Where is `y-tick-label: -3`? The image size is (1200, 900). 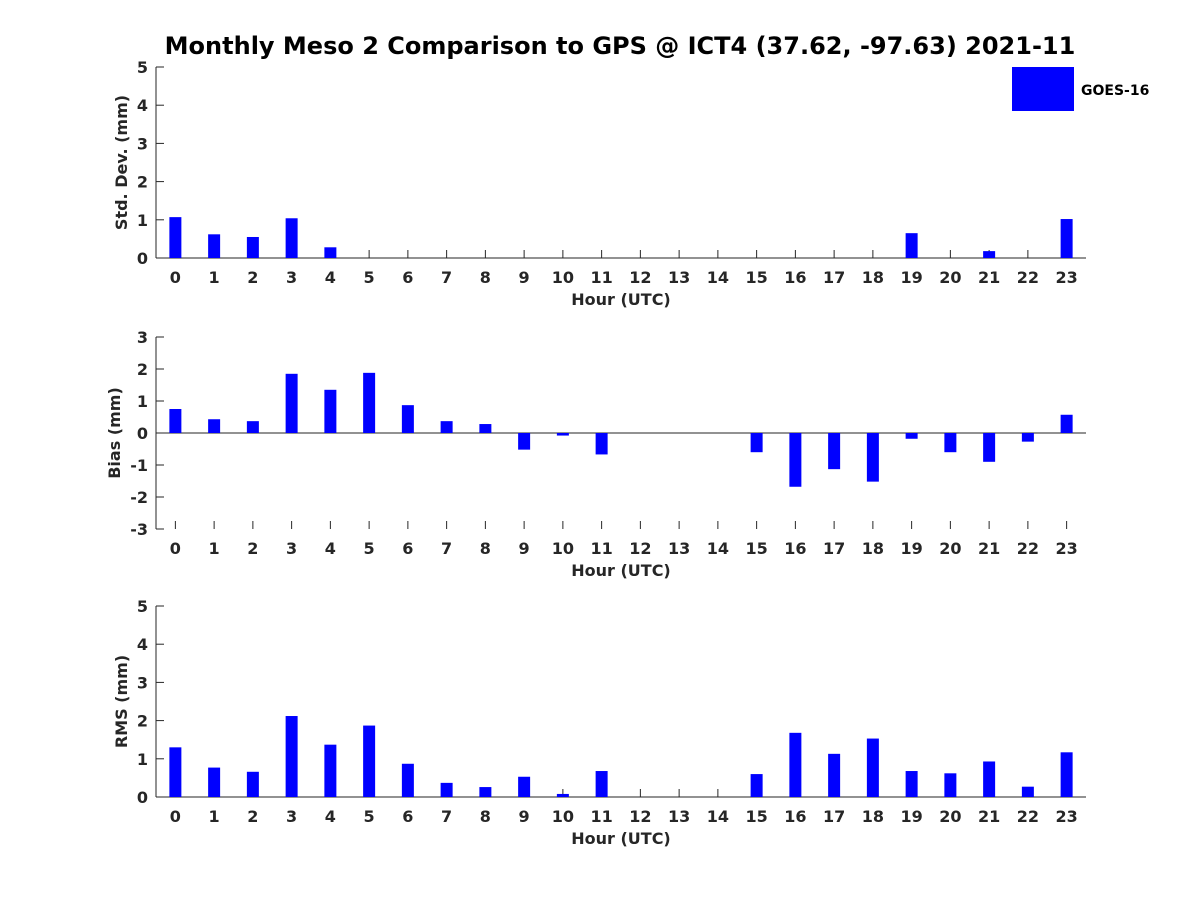
y-tick-label: -3 is located at coordinates (139, 529).